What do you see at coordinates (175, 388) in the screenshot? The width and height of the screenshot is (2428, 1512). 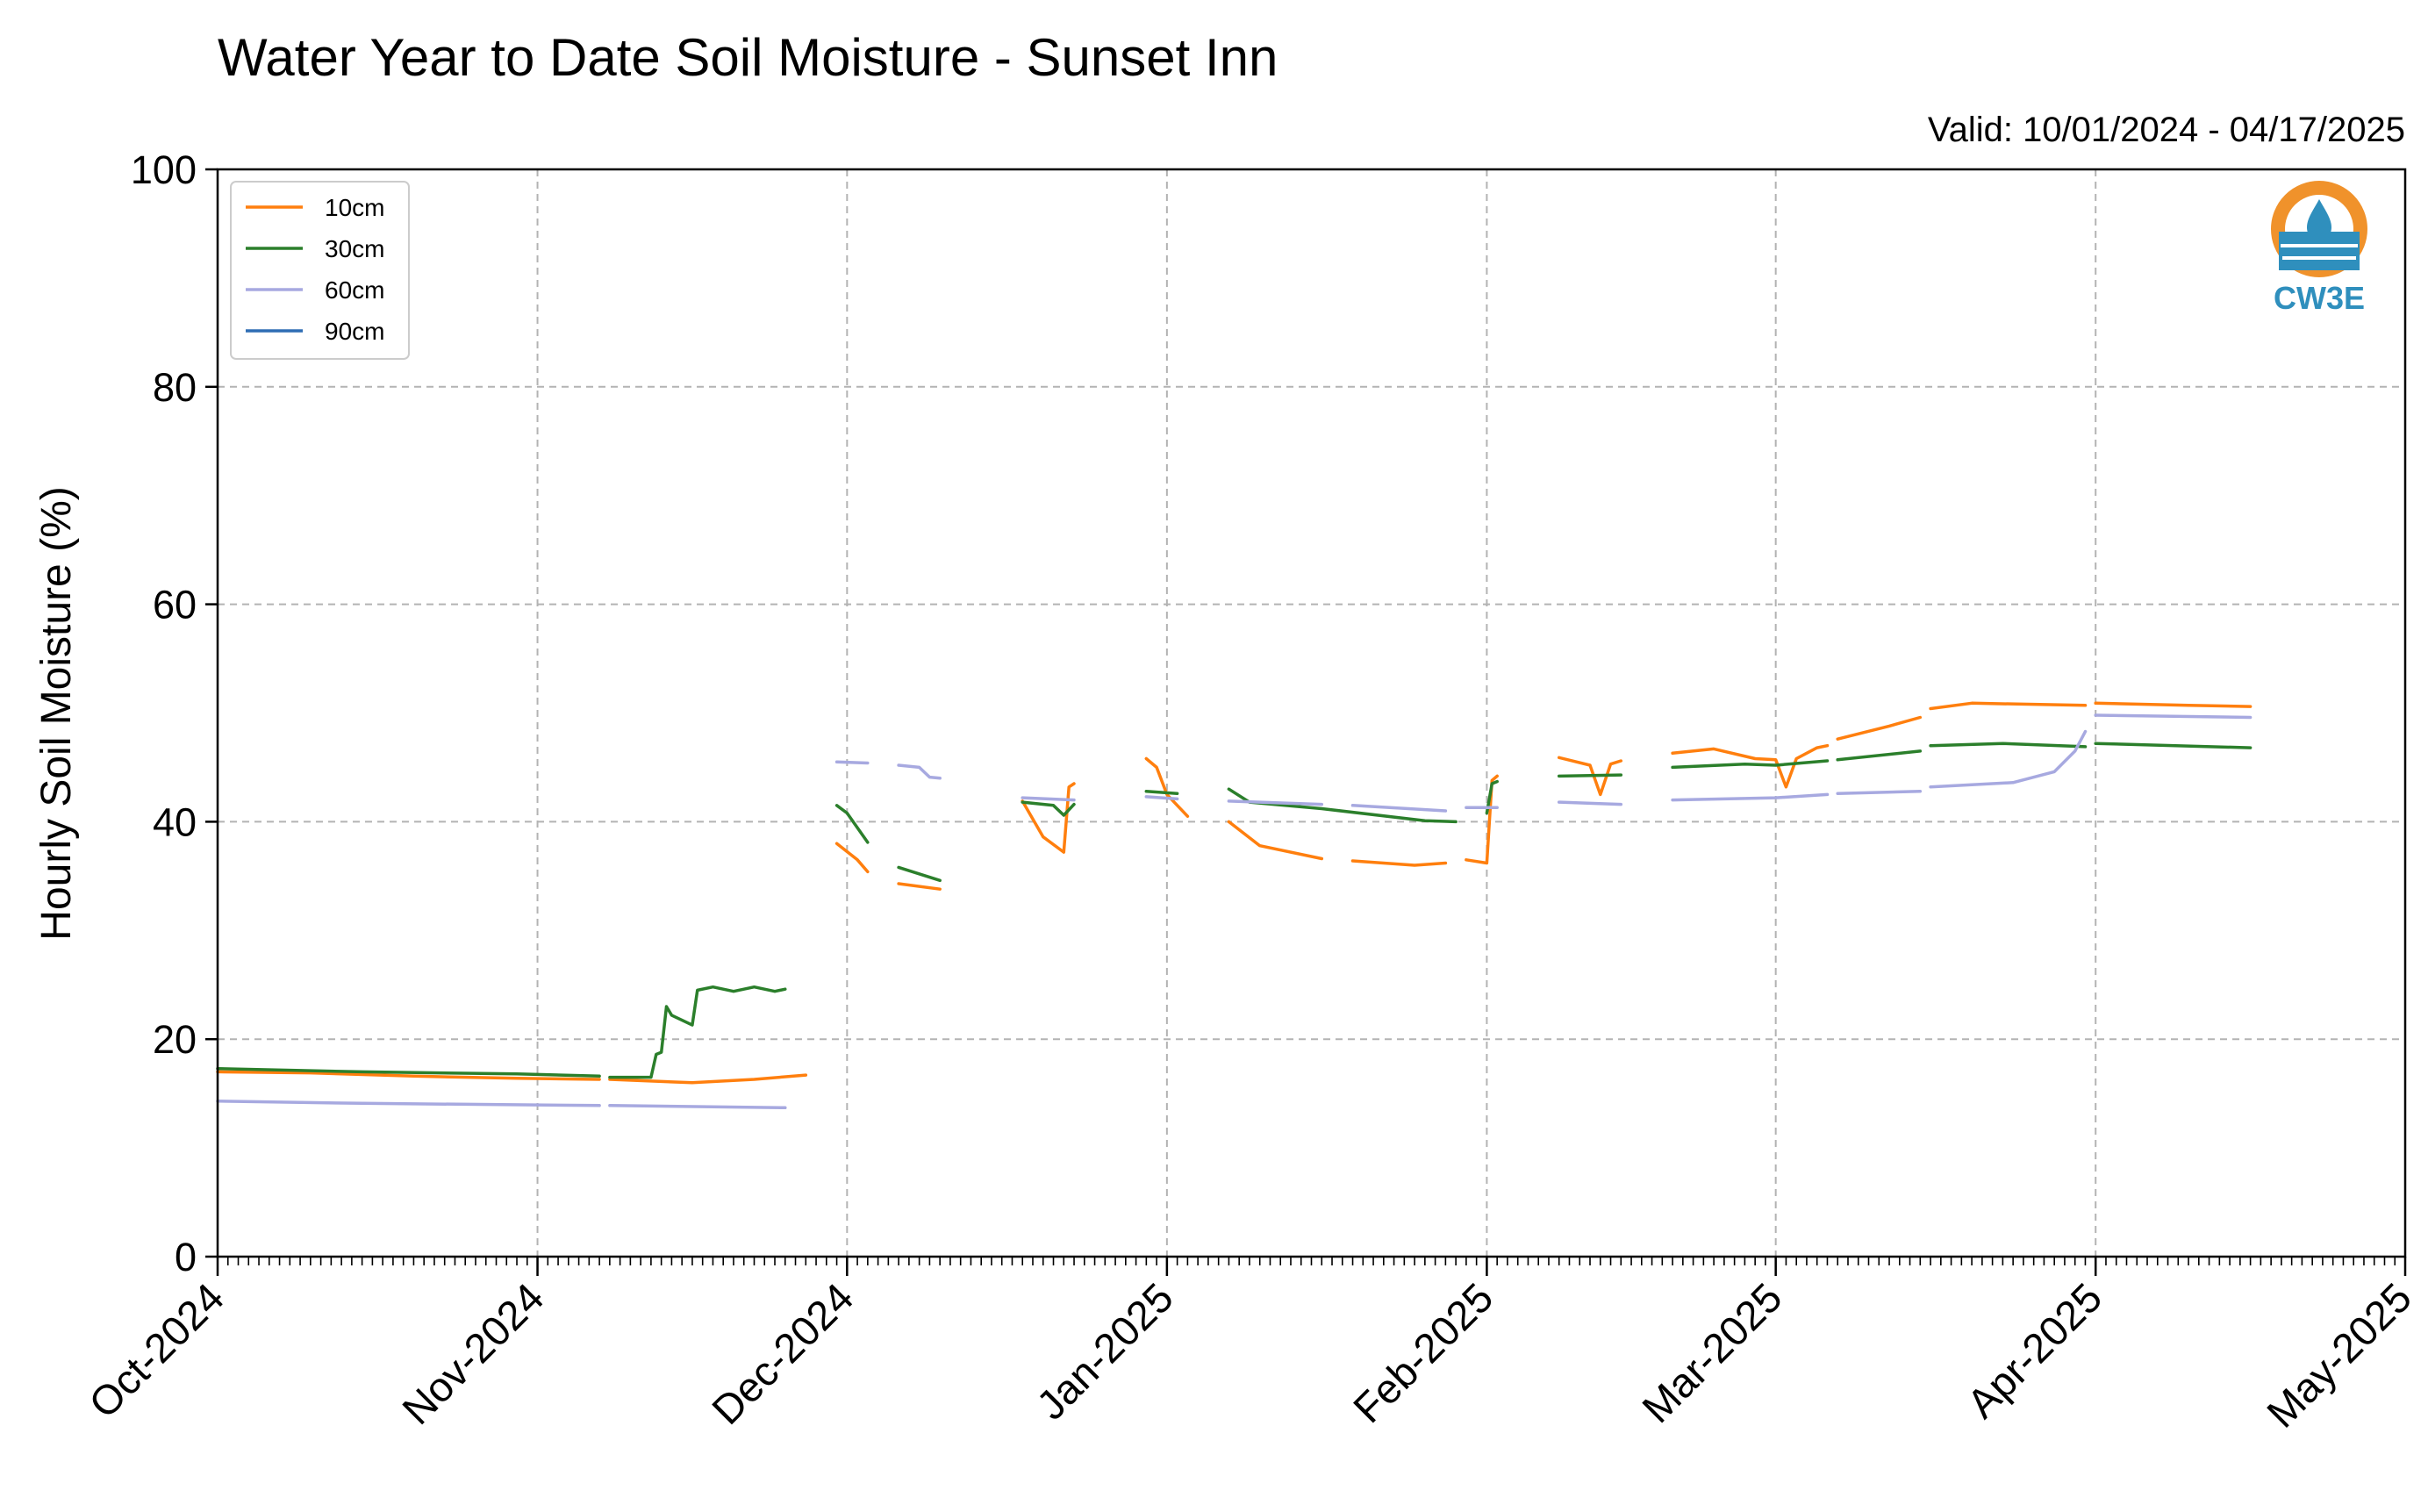 I see `y-tick-label: 80` at bounding box center [175, 388].